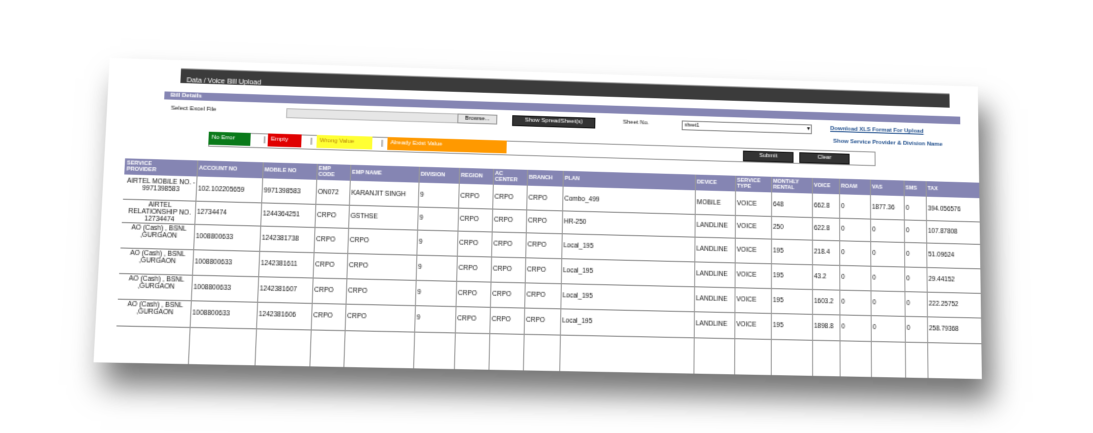  What do you see at coordinates (220, 82) in the screenshot?
I see `page-title: Data / Voice Bill Upload` at bounding box center [220, 82].